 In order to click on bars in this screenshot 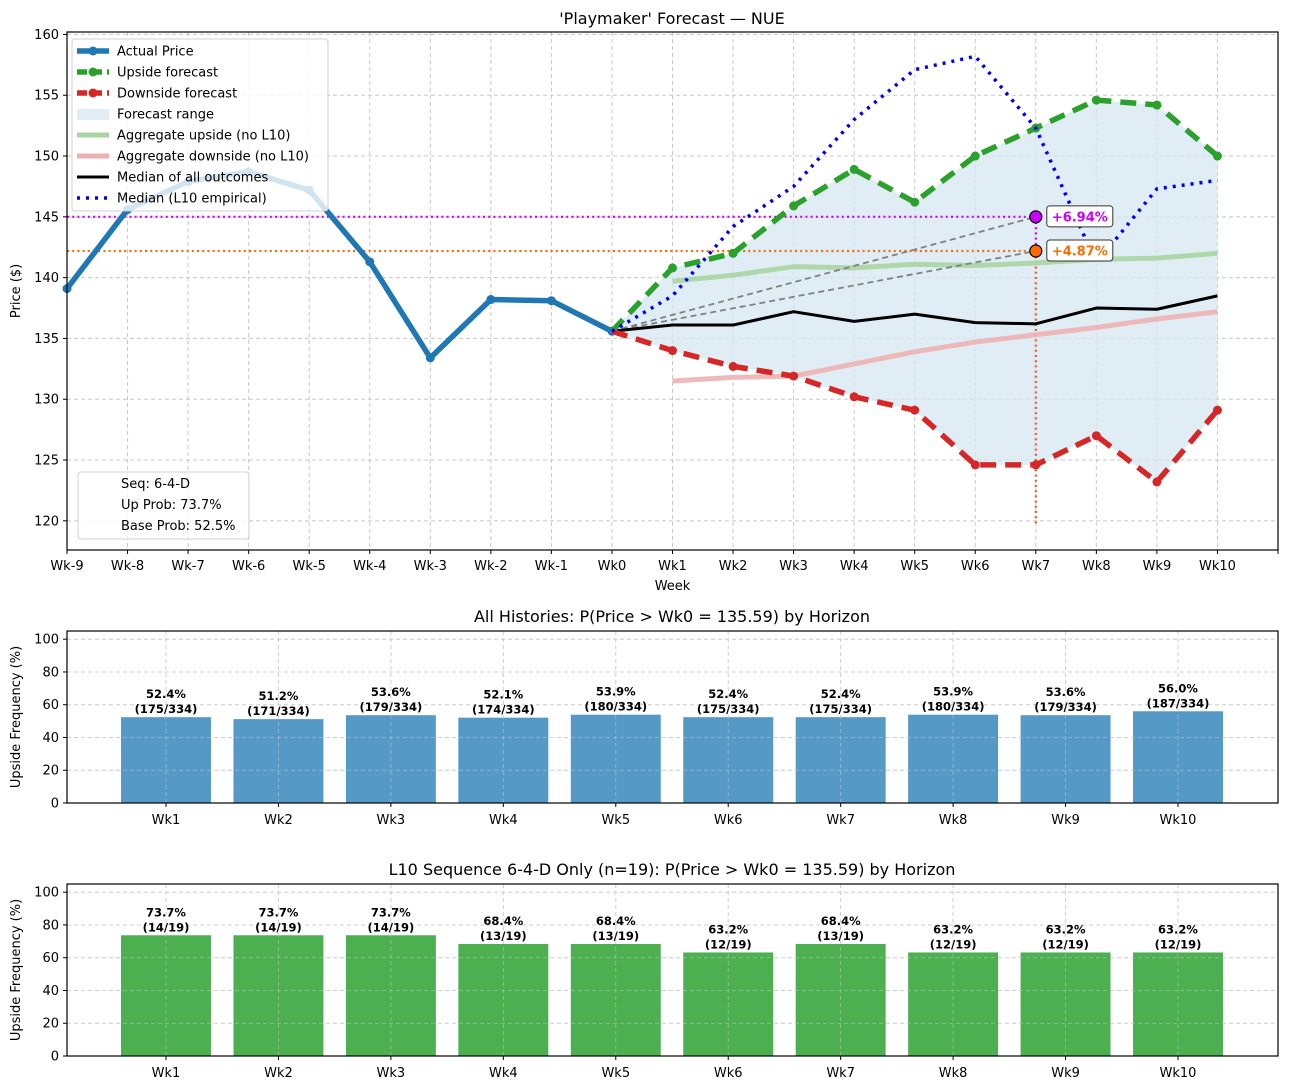, I will do `click(672, 717)`.